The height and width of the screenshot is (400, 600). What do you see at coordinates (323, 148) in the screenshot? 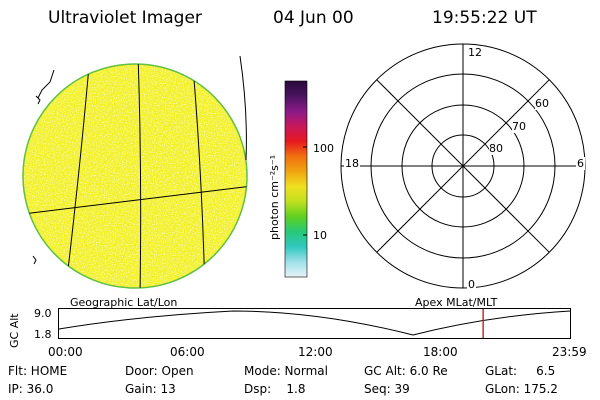
I see `colorbar-tick-100: 100` at bounding box center [323, 148].